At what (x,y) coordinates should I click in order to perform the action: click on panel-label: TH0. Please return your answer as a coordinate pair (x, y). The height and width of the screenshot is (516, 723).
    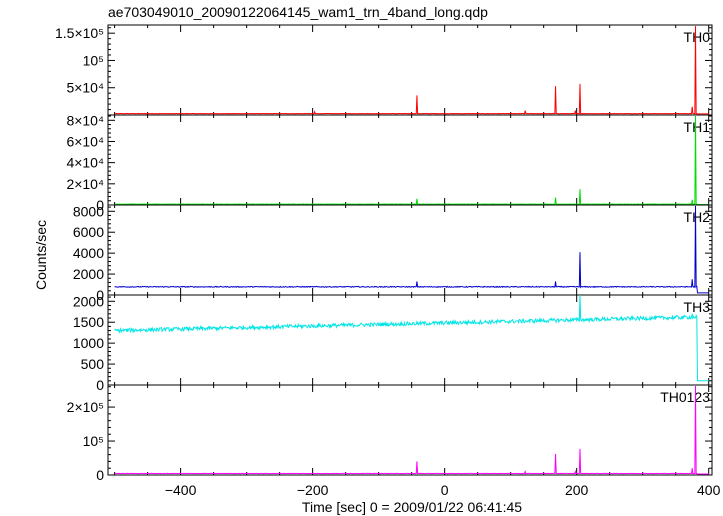
    Looking at the image, I should click on (697, 37).